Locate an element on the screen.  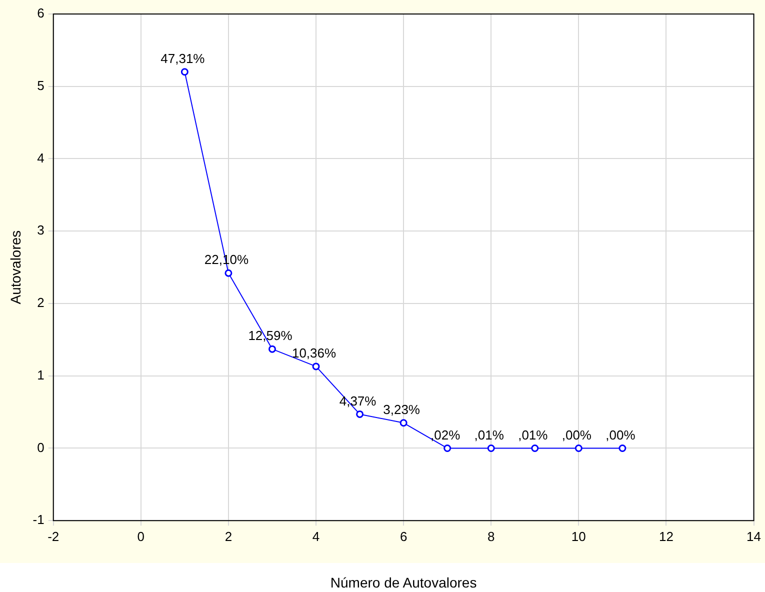
x-axis-title: Número de Autovalores is located at coordinates (403, 582).